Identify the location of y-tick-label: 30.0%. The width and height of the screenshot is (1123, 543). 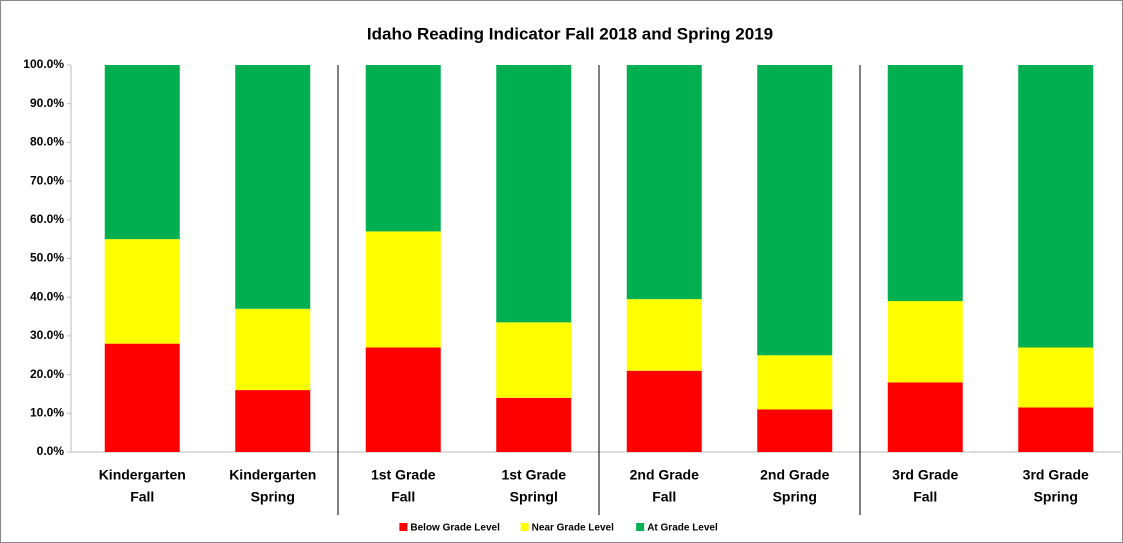
(47, 335).